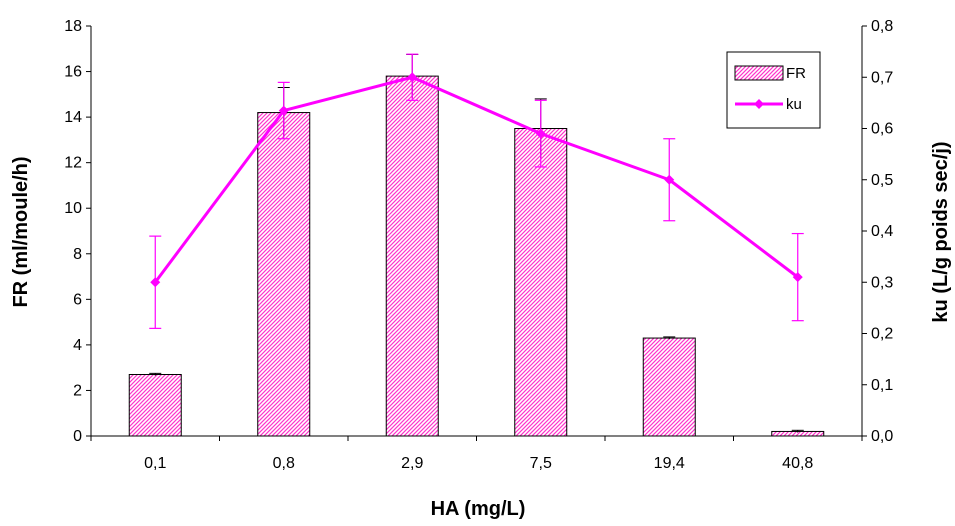  I want to click on y-tick-label: 14, so click(73, 117).